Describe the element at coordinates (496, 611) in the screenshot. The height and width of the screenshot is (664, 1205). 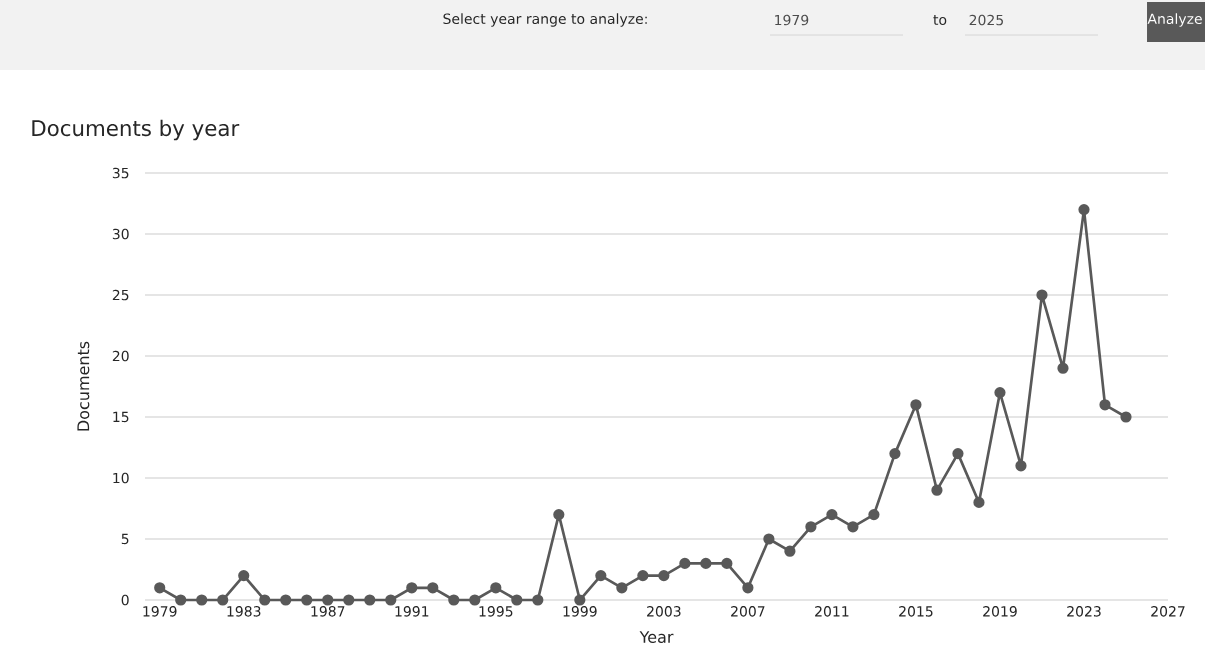
I see `x-tick-label: 1995` at that location.